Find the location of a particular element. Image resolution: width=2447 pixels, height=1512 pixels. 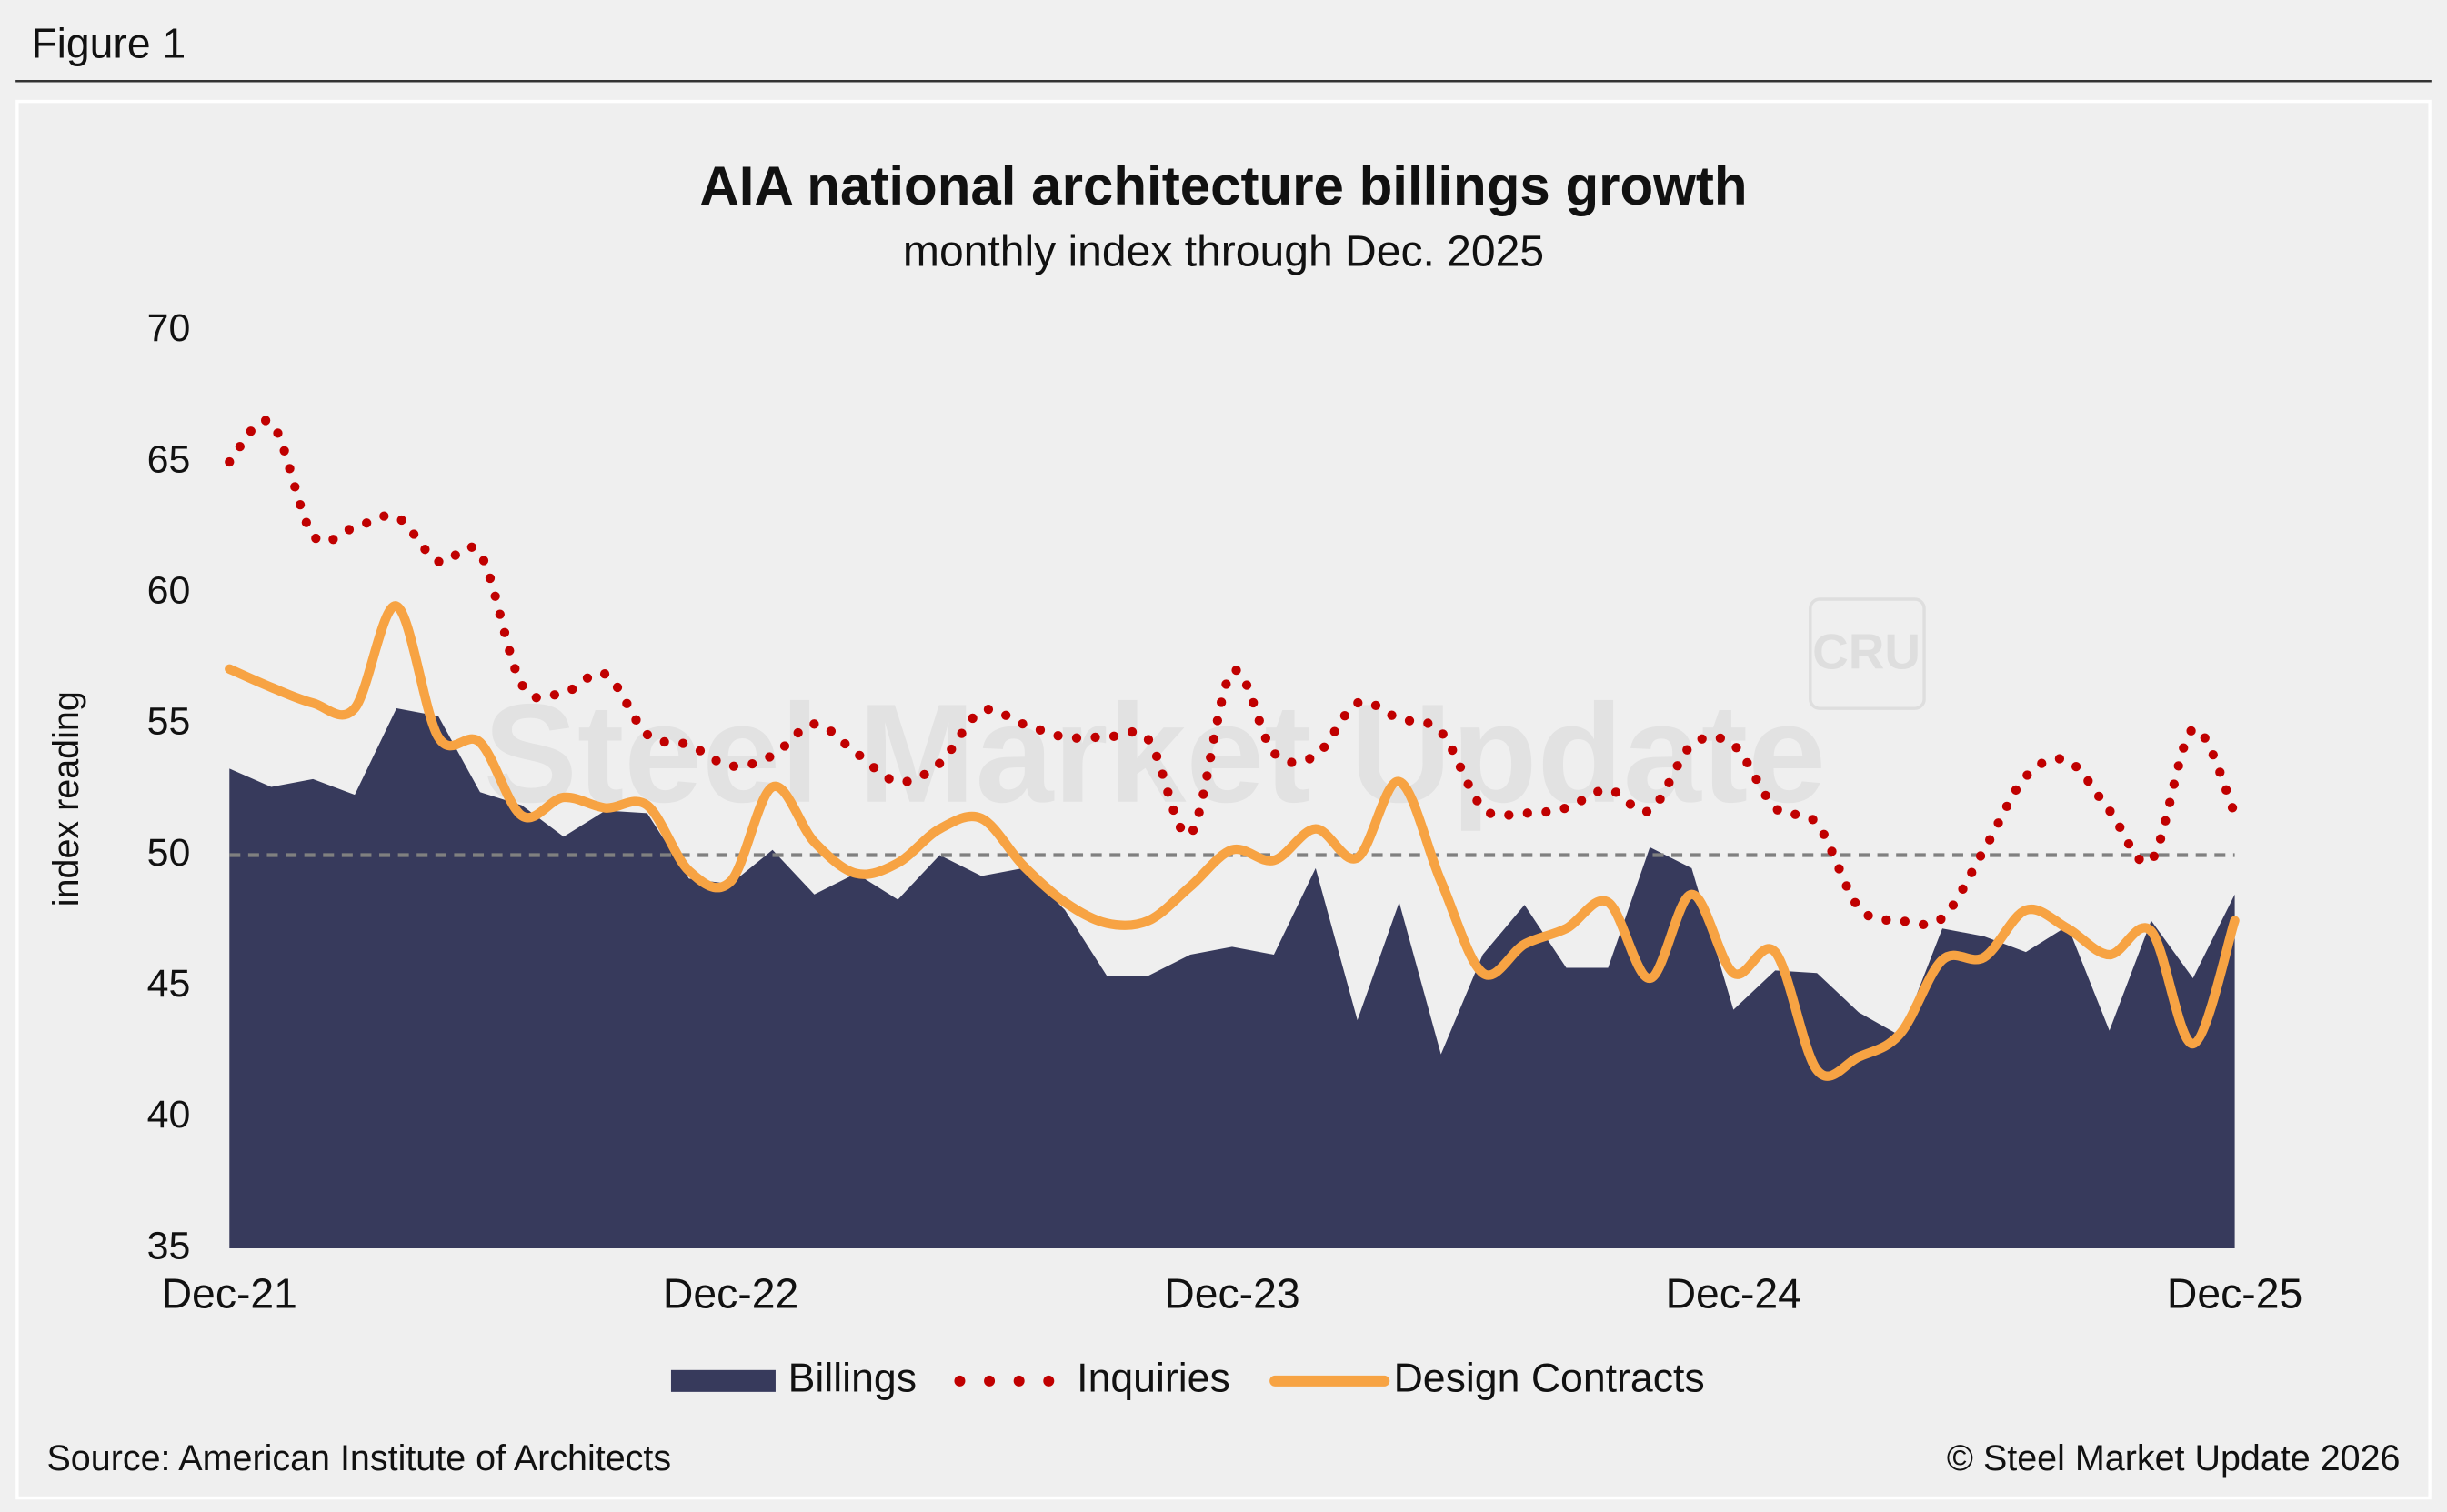

x-tick-label: Dec-22 is located at coordinates (730, 1293).